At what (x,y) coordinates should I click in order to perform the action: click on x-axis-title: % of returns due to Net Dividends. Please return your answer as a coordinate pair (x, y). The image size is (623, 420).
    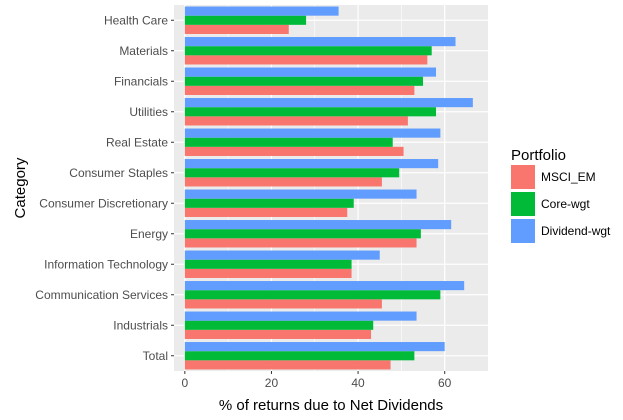
    Looking at the image, I should click on (331, 405).